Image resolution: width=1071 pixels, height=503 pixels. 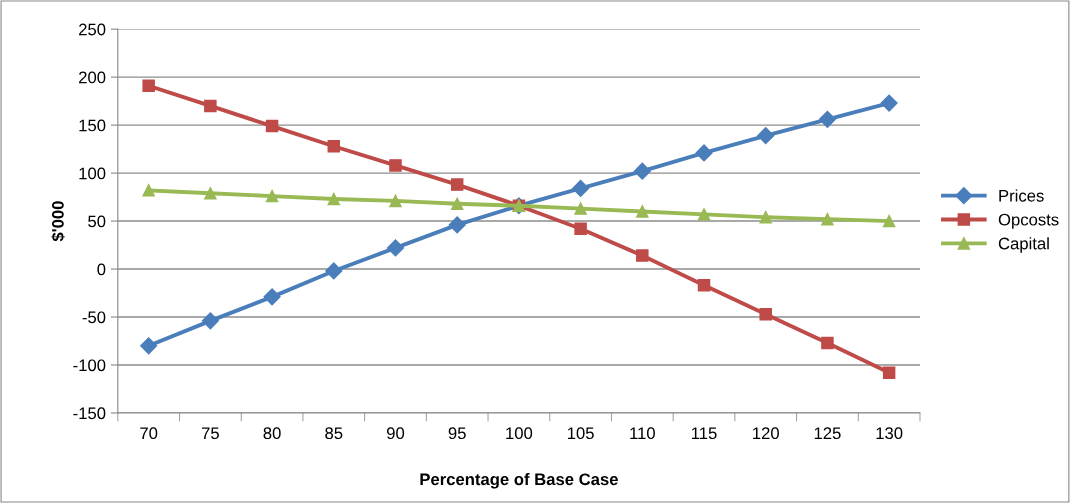 What do you see at coordinates (1023, 245) in the screenshot?
I see `legend-label: Capital` at bounding box center [1023, 245].